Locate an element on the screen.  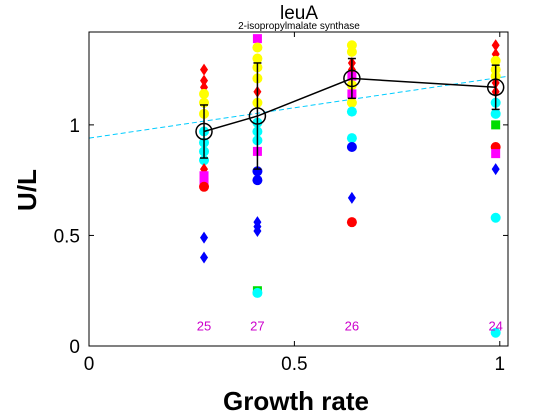
x-tick-label: 0 is located at coordinates (89, 364).